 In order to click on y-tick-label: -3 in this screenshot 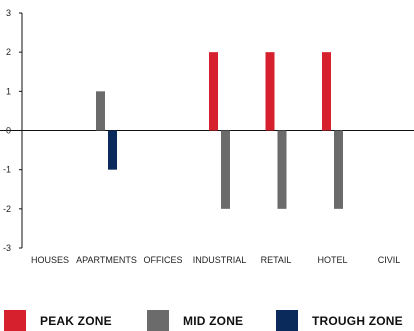, I will do `click(7, 248)`.